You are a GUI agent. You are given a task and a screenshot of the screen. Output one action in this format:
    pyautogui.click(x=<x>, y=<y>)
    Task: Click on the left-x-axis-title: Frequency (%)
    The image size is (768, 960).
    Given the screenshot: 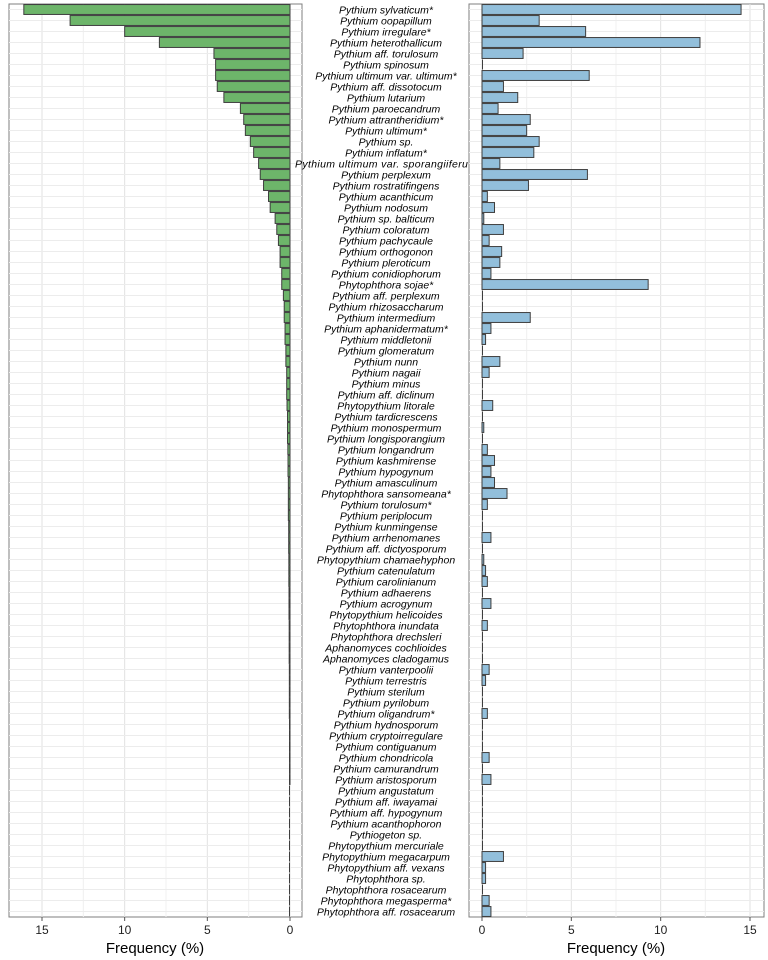 What is the action you would take?
    pyautogui.click(x=155, y=948)
    